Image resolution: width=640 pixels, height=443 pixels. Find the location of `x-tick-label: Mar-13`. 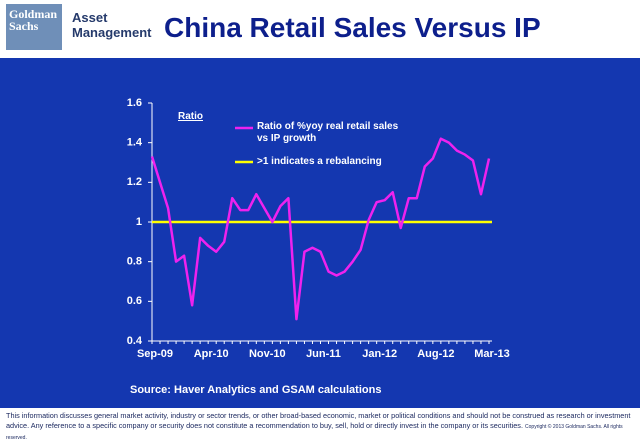

x-tick-label: Mar-13 is located at coordinates (491, 354).